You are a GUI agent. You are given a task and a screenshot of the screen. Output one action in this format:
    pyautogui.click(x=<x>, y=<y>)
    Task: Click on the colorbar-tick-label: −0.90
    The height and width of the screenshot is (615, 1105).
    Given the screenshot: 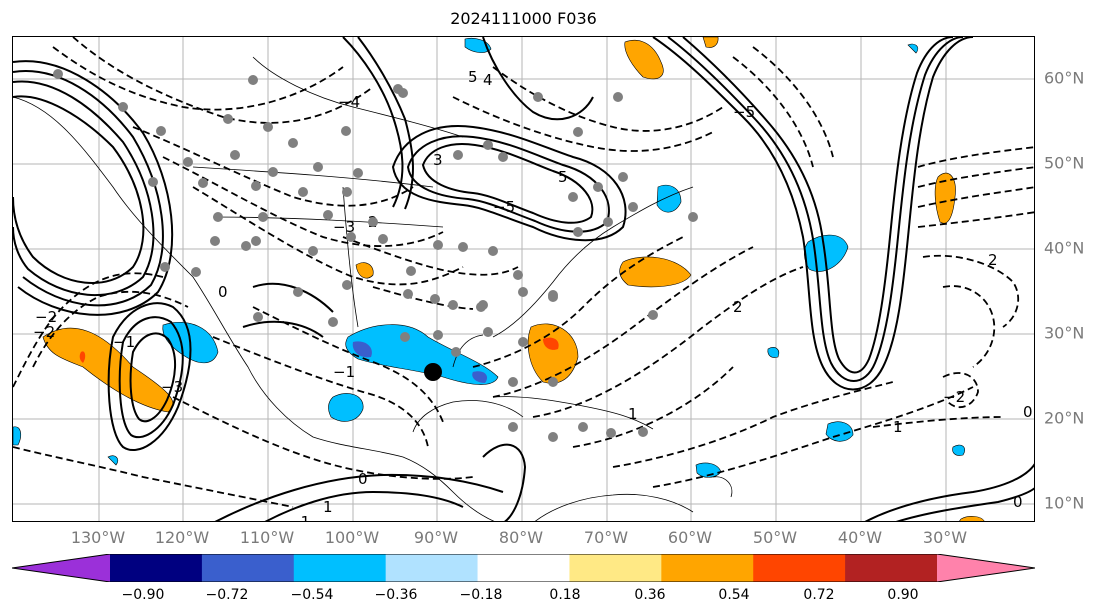 What is the action you would take?
    pyautogui.click(x=143, y=595)
    